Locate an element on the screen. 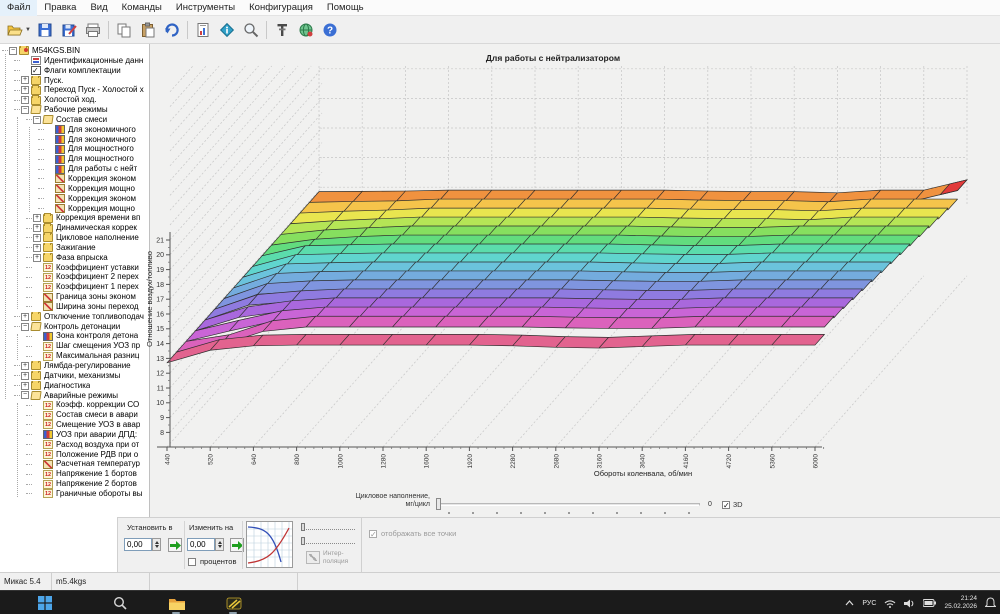 The width and height of the screenshot is (1000, 614). start-button is located at coordinates (45, 603).